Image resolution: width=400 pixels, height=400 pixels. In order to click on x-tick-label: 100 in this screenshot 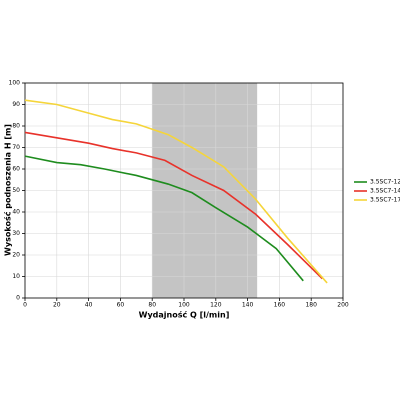, I will do `click(184, 305)`.